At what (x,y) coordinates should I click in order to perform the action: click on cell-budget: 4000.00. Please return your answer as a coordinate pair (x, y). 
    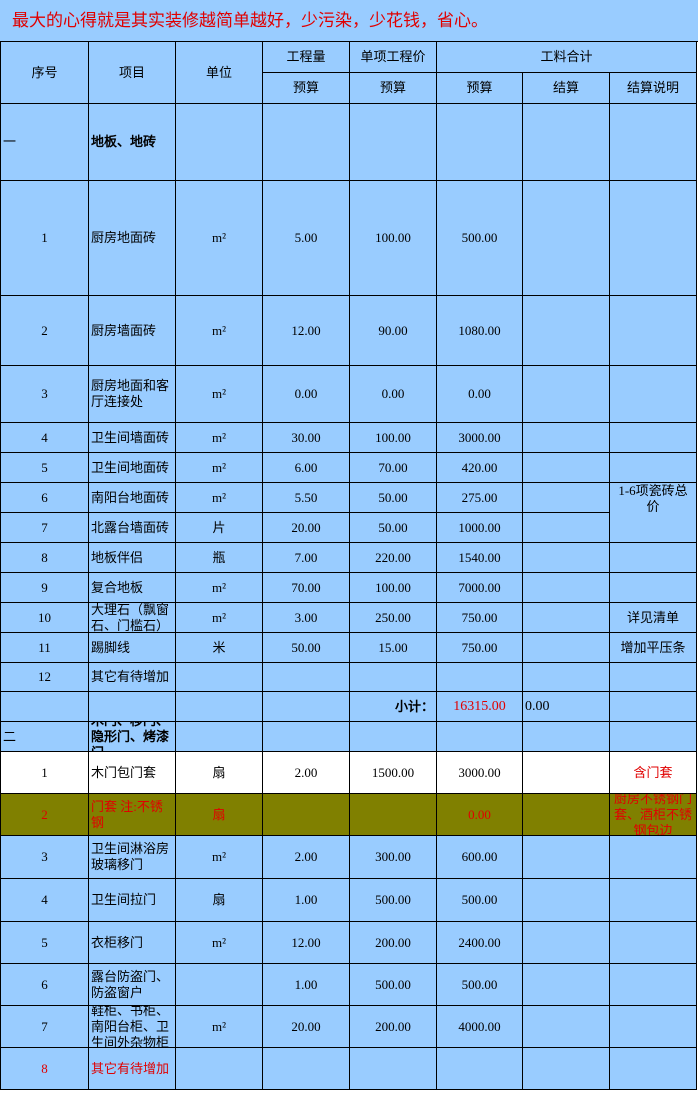
    Looking at the image, I should click on (480, 1027).